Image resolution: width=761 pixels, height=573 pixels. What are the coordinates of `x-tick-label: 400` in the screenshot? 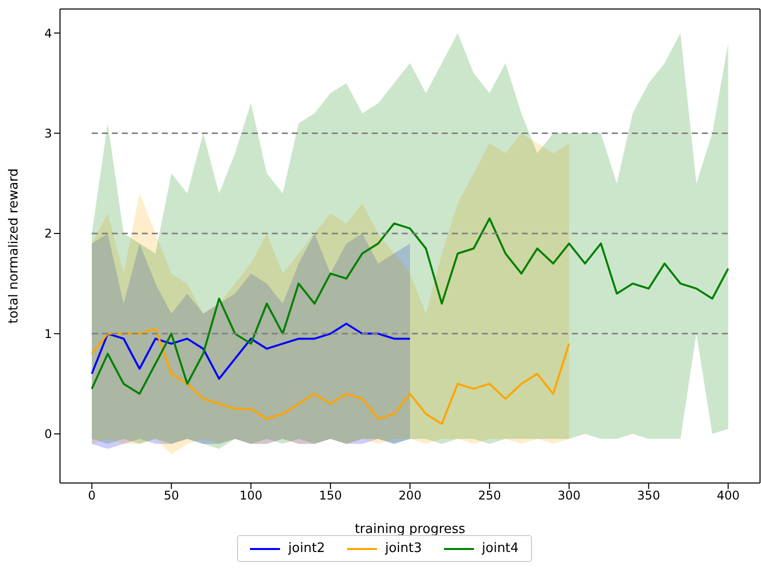 It's located at (728, 495).